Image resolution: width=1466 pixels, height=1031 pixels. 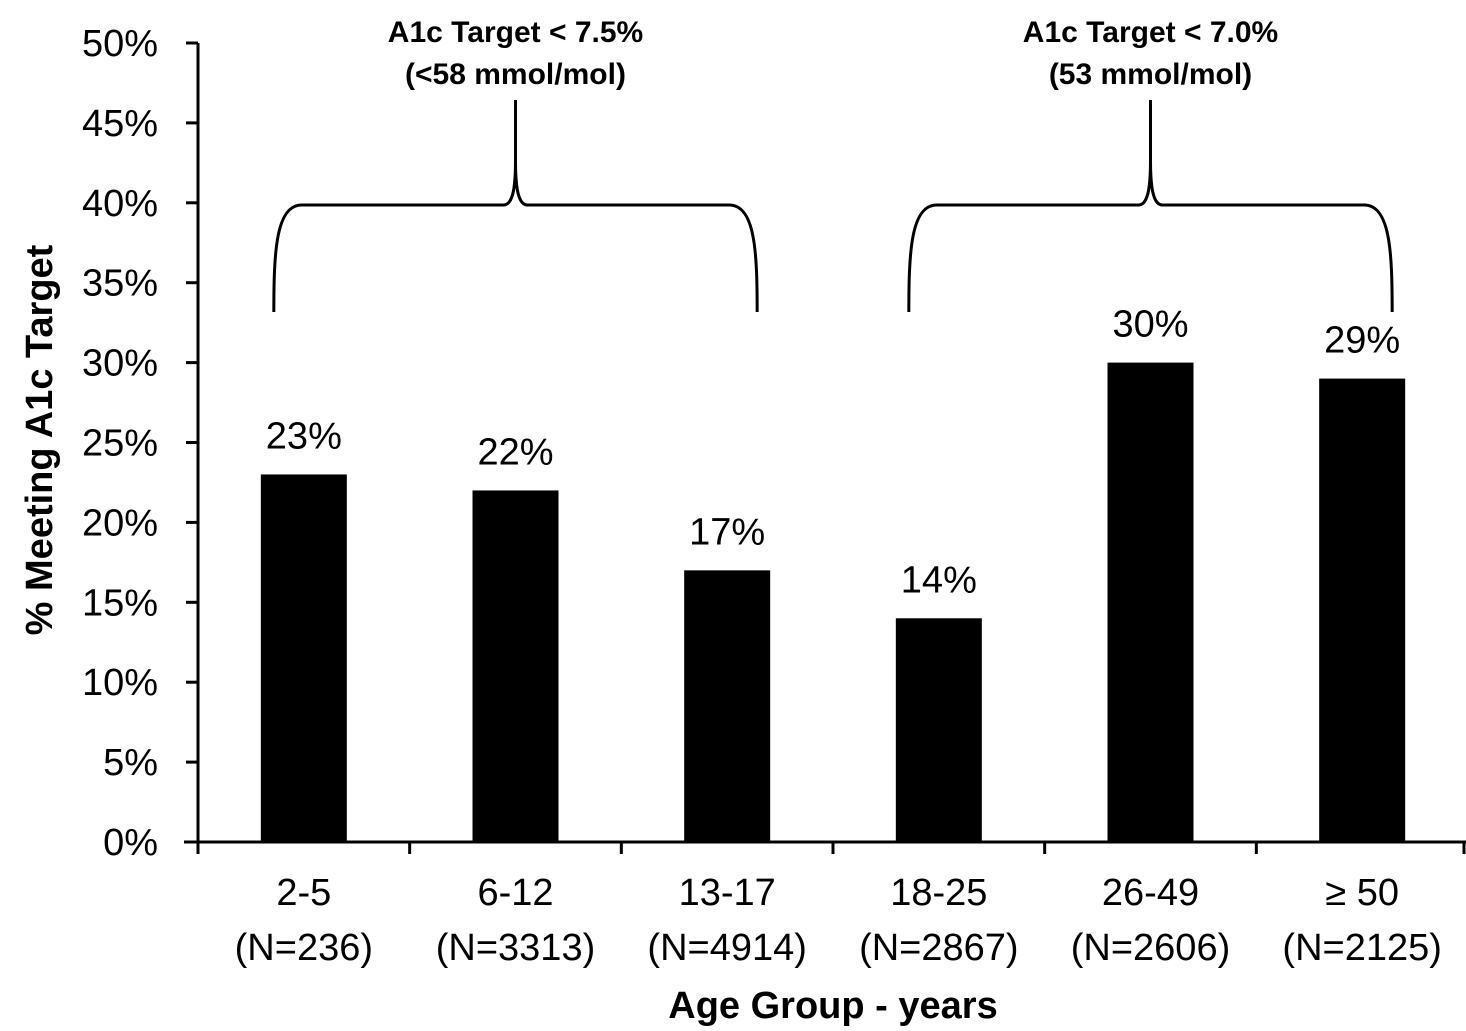 What do you see at coordinates (304, 948) in the screenshot?
I see `x-tick-count: (N=236)` at bounding box center [304, 948].